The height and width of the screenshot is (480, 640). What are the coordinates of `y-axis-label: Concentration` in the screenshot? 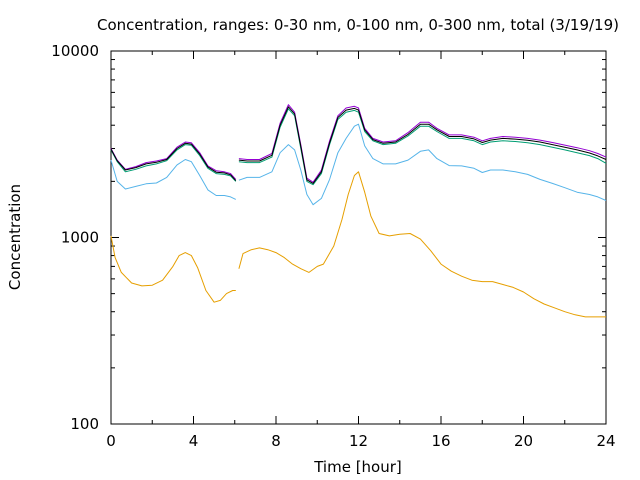 It's located at (15, 237).